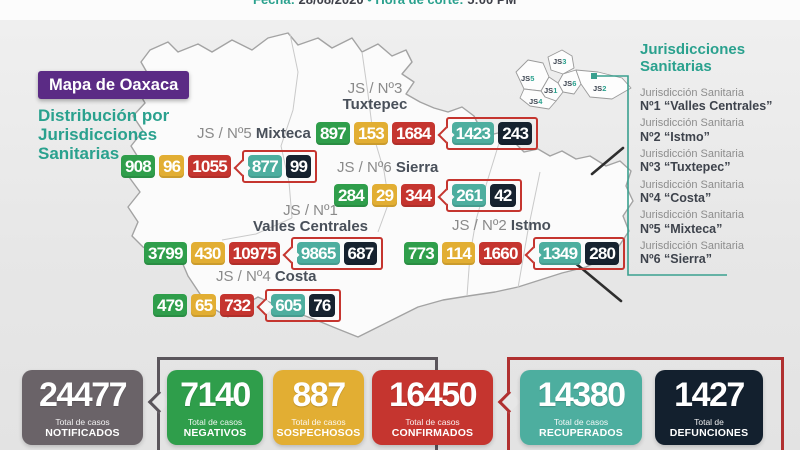  Describe the element at coordinates (515, 133) in the screenshot. I see `badge-defunciones: 243` at that location.